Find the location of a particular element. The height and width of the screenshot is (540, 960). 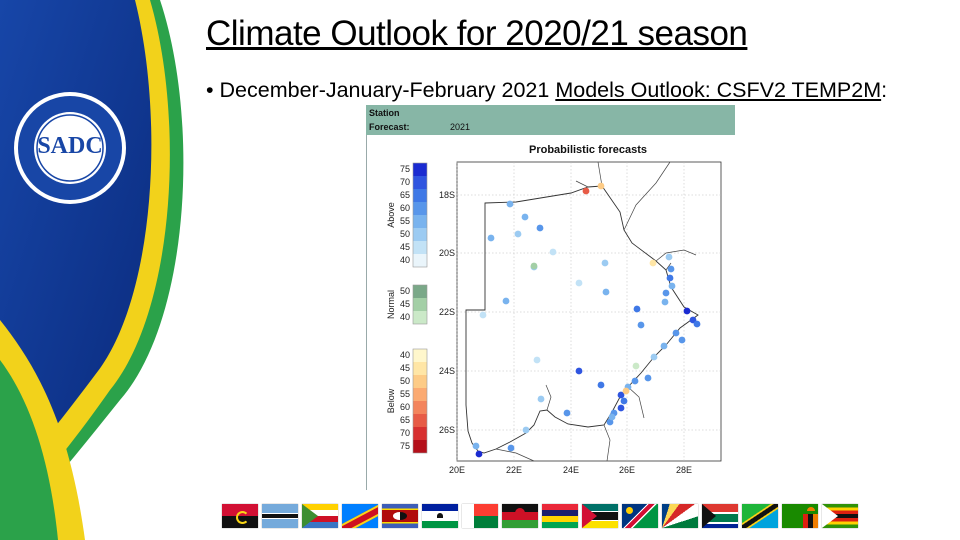

legend-tick-below: 75 is located at coordinates (405, 446).